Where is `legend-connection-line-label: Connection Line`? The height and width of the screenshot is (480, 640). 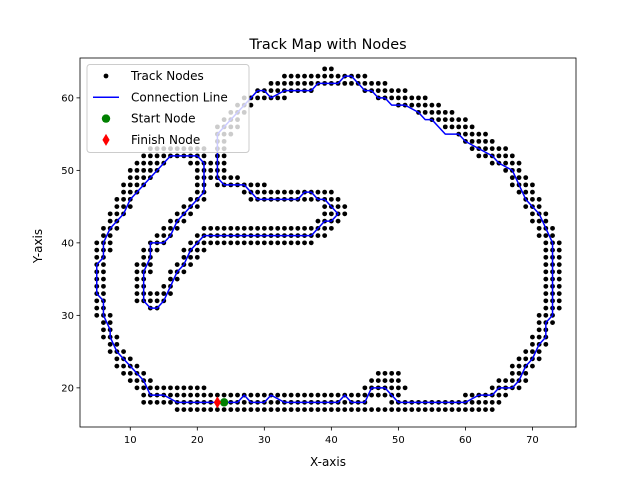 legend-connection-line-label: Connection Line is located at coordinates (179, 97).